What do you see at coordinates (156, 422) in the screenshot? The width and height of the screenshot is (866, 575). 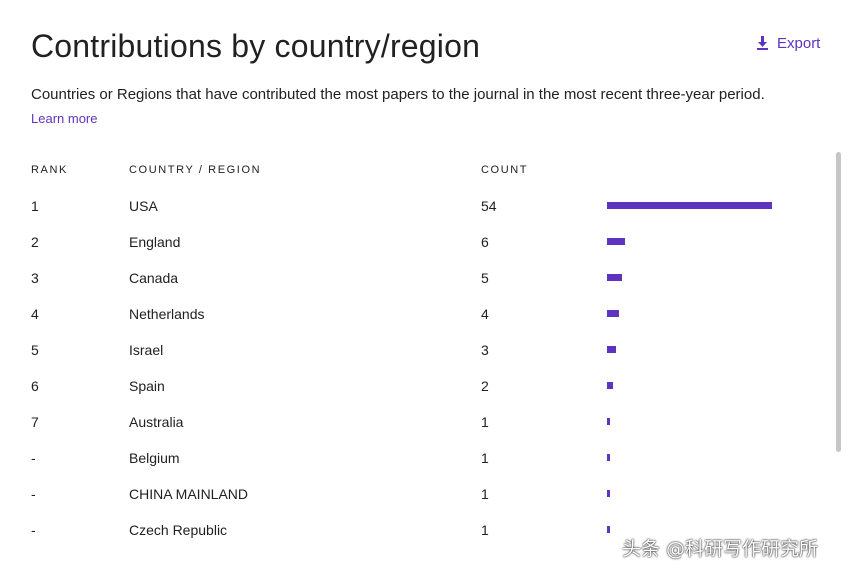 I see `country-cell: Australia` at bounding box center [156, 422].